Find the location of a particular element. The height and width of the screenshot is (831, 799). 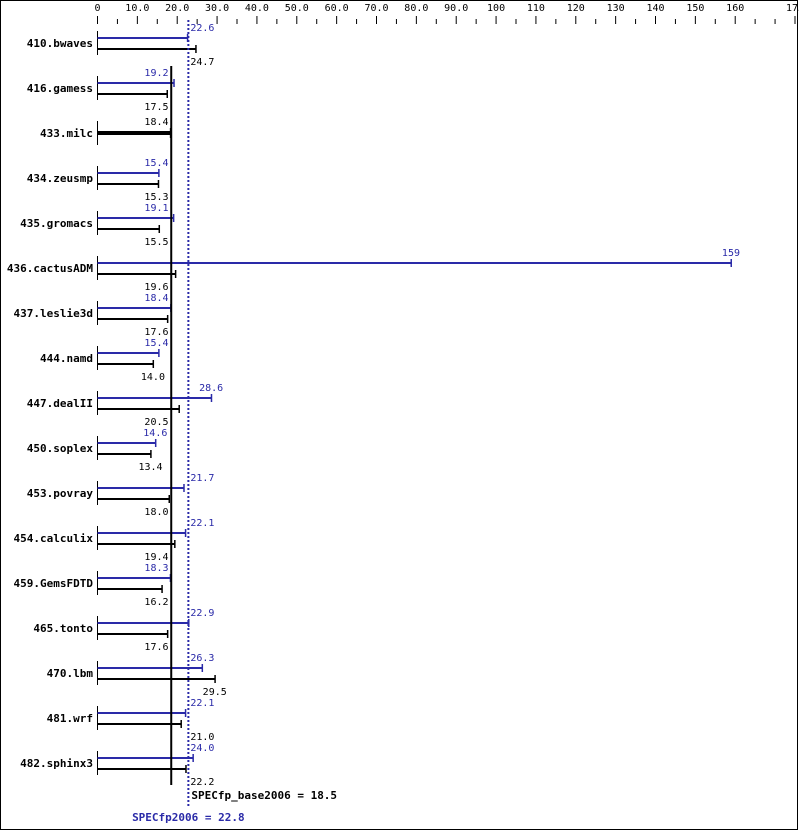

x-tick-label: 140 is located at coordinates (655, 8).